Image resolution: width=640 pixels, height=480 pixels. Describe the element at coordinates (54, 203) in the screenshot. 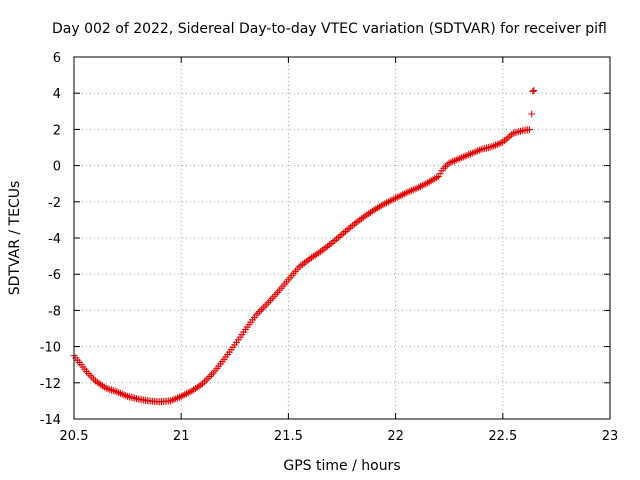

I see `y-tick-label: -2` at that location.